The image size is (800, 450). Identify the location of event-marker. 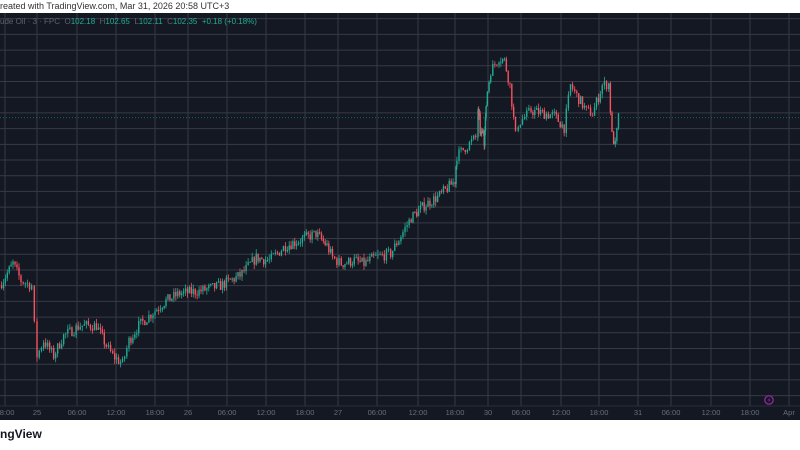
(769, 400).